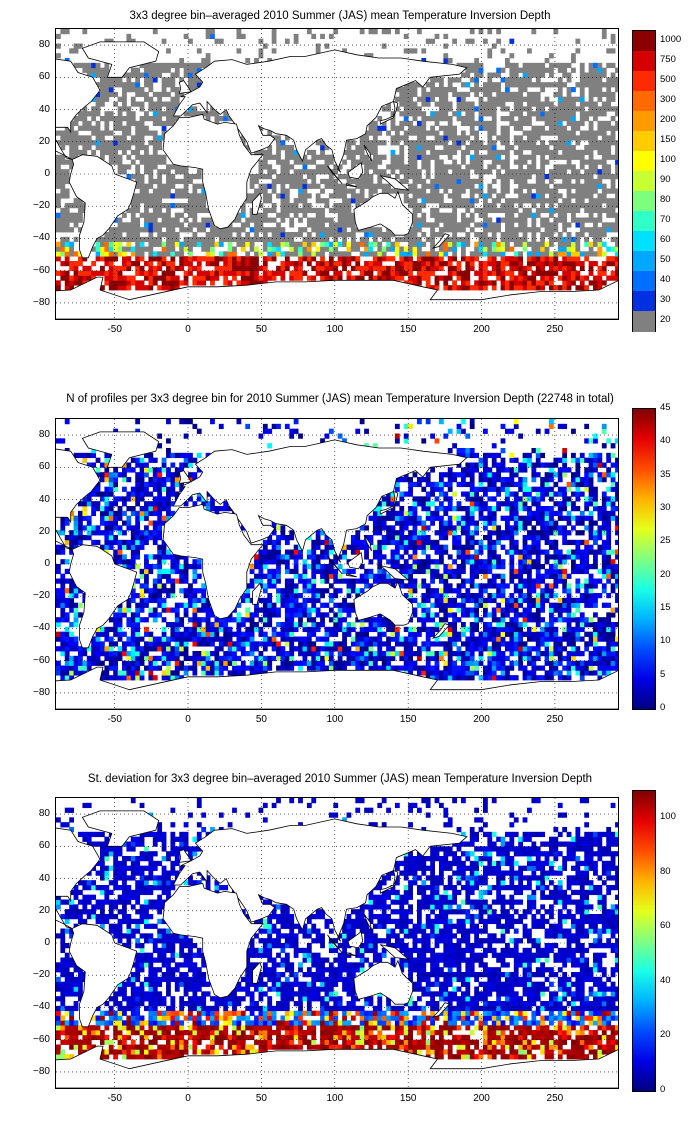  Describe the element at coordinates (185, 87) in the screenshot. I see `coastline` at that location.